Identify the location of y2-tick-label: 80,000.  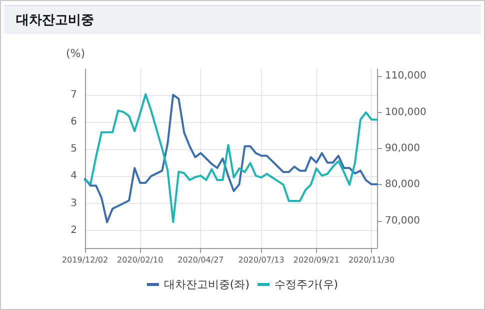
(402, 184).